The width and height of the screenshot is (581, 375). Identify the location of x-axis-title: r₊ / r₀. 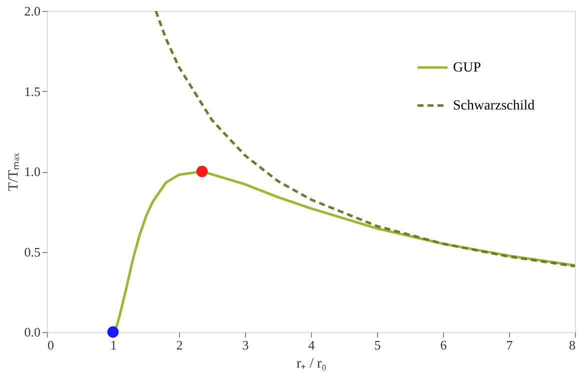
(311, 364).